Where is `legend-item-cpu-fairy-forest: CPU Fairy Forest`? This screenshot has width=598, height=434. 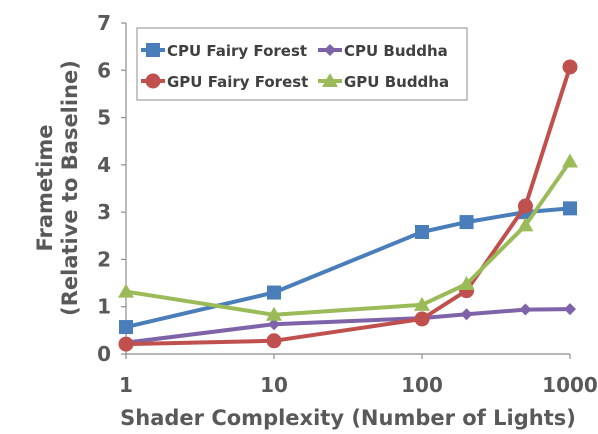 legend-item-cpu-fairy-forest: CPU Fairy Forest is located at coordinates (224, 51).